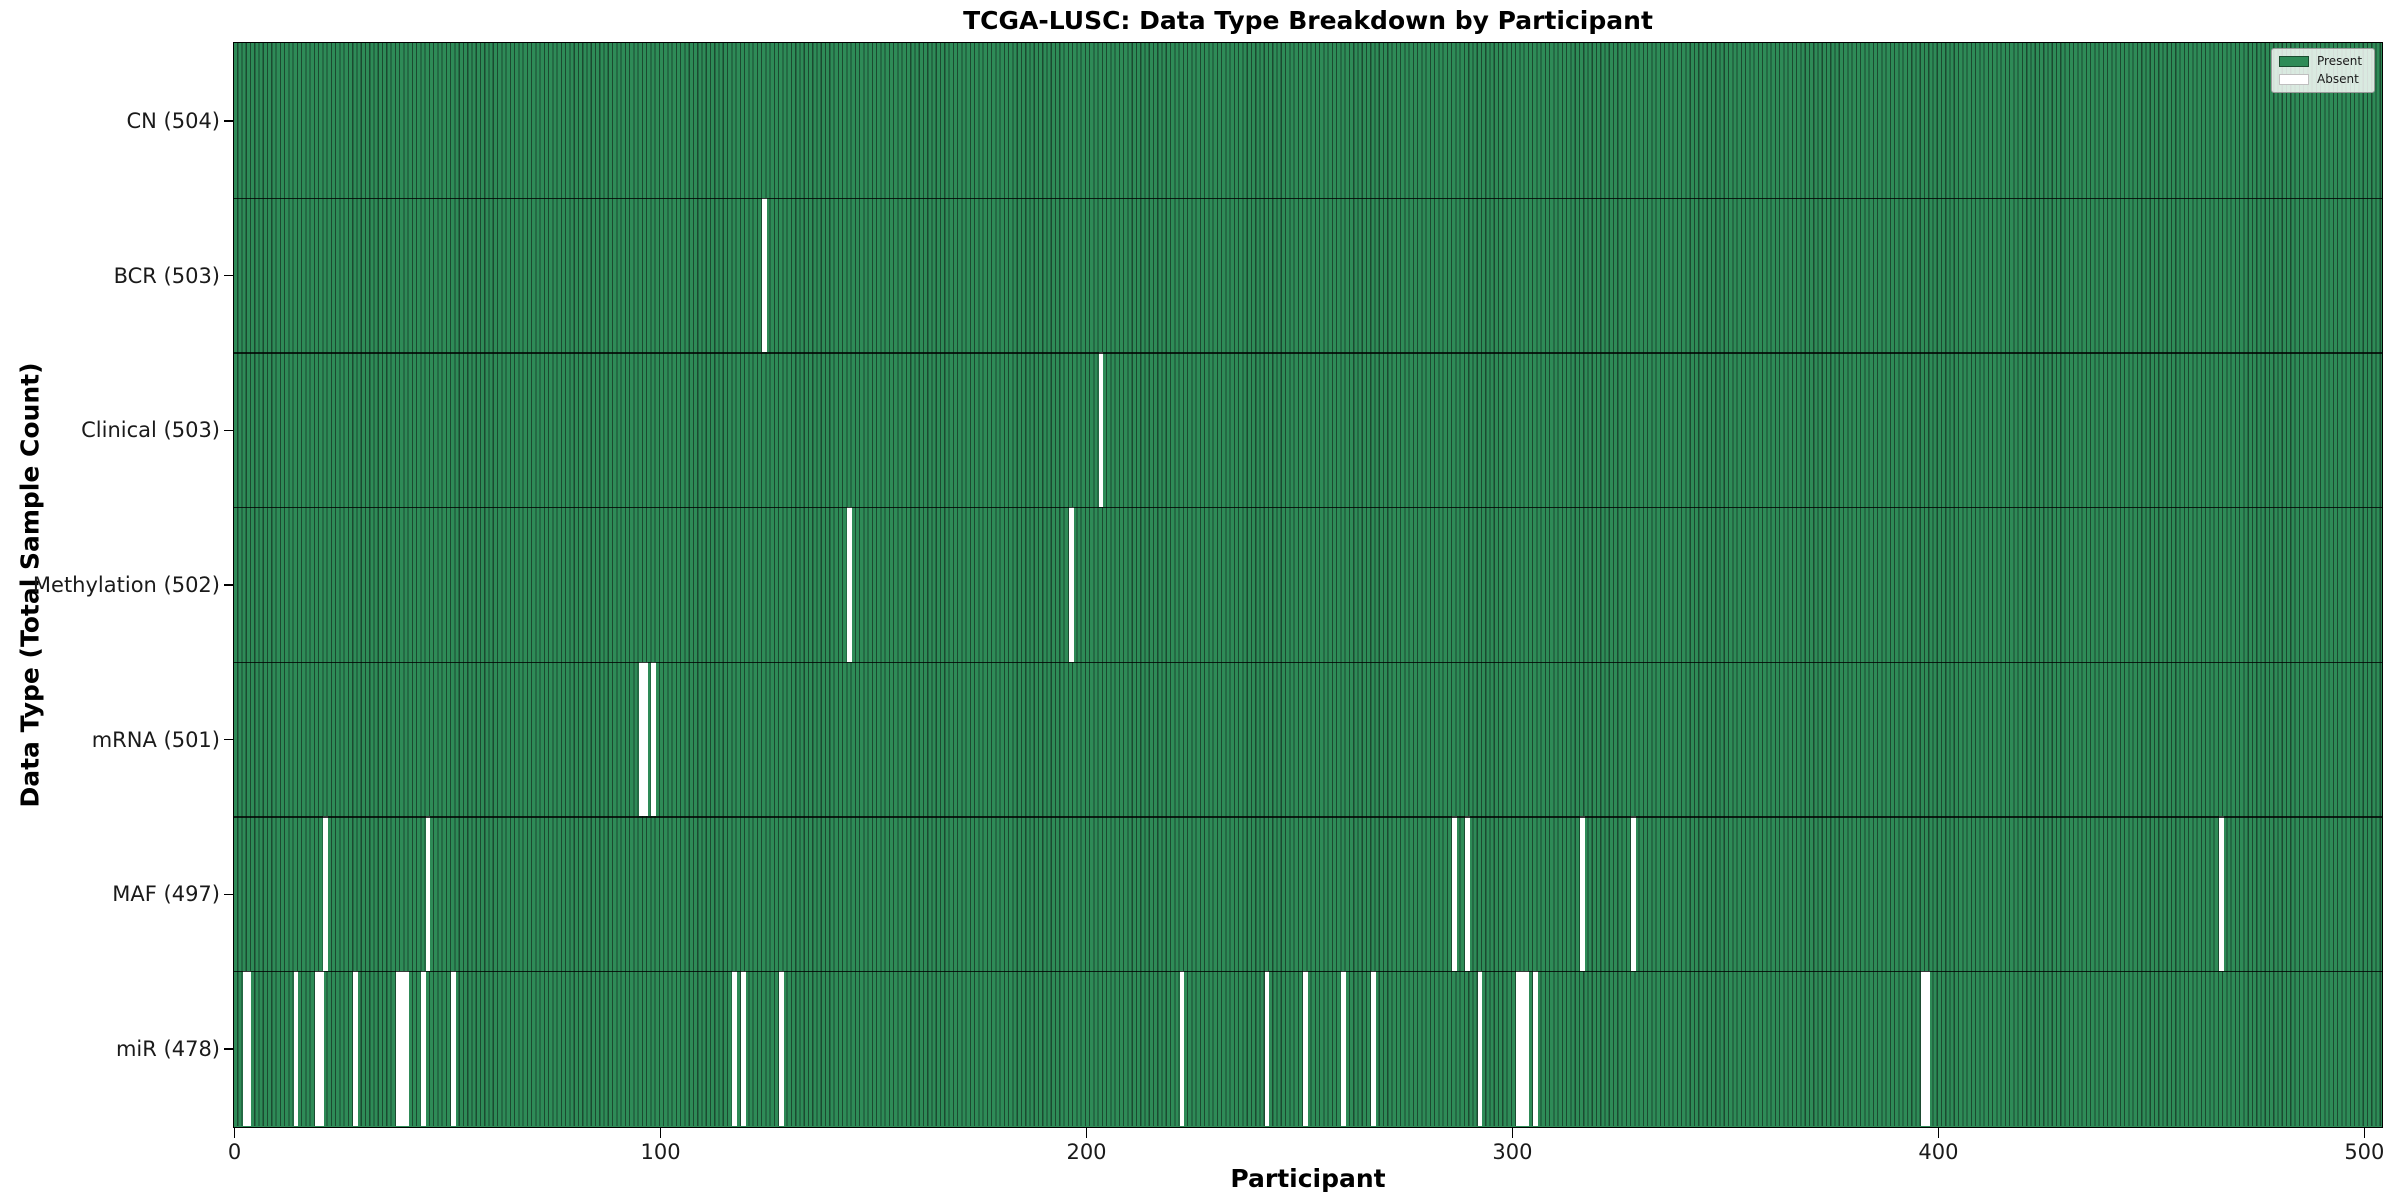 The height and width of the screenshot is (1200, 2400). Describe the element at coordinates (2340, 61) in the screenshot. I see `legend-label-present: Present` at that location.